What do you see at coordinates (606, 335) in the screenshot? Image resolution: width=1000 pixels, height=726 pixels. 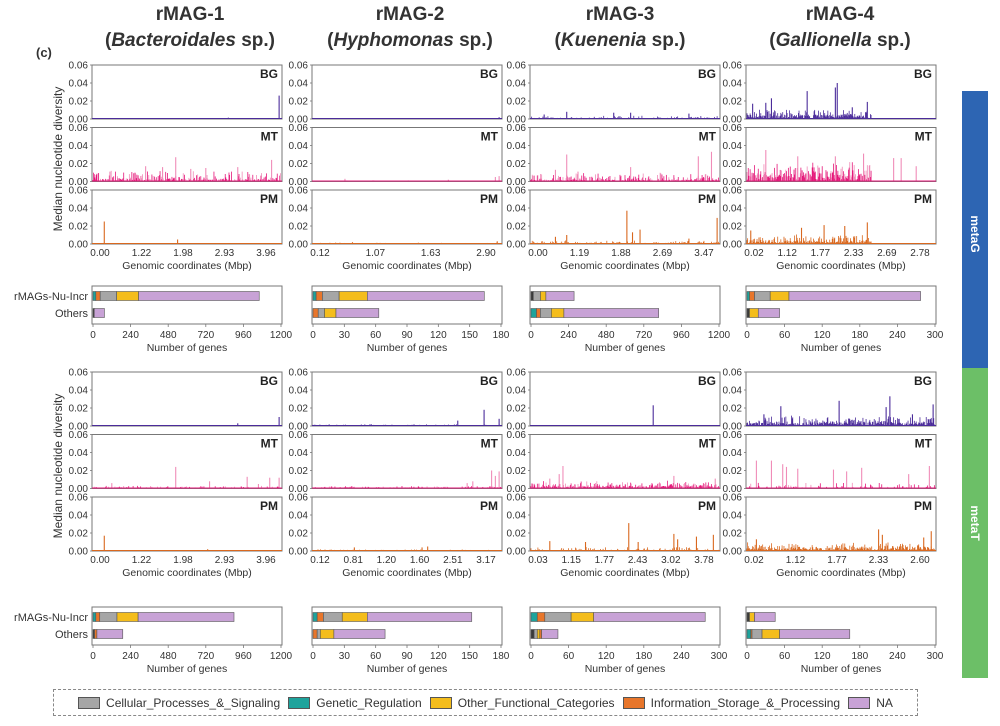 I see `x-tick-label: 480` at bounding box center [606, 335].